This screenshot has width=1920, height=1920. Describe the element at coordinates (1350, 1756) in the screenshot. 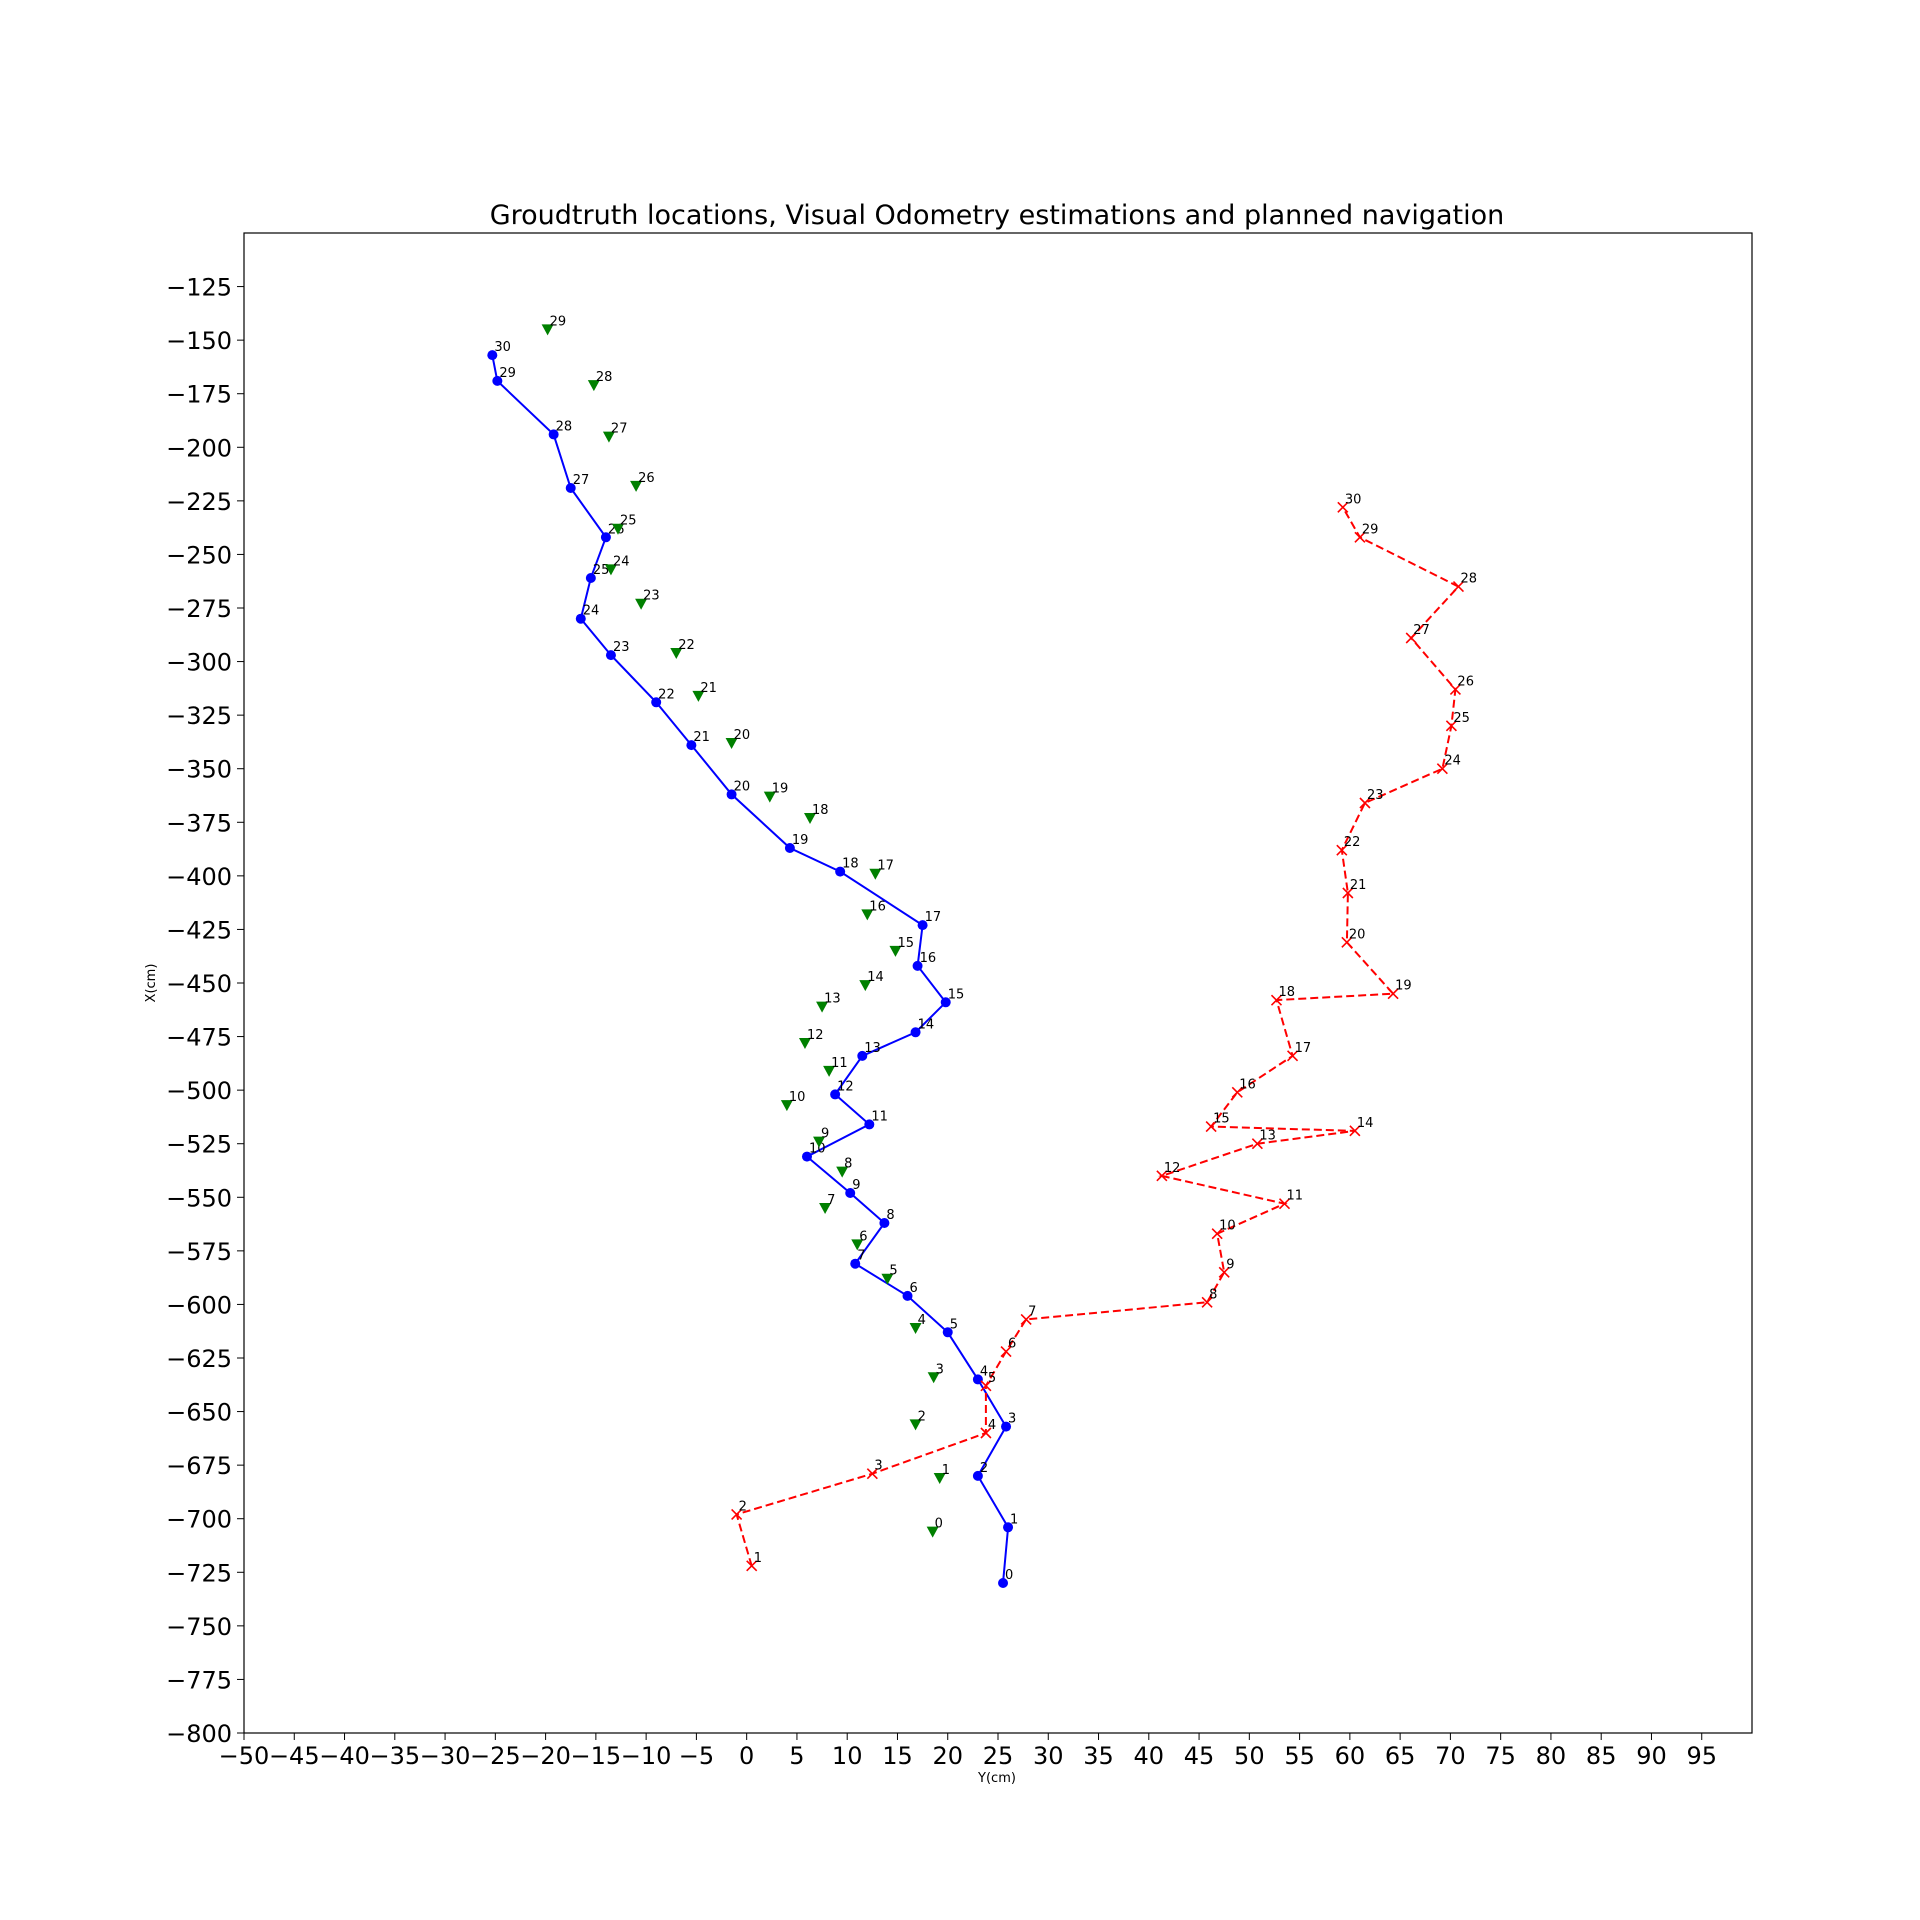

I see `x-tick-label: 60` at that location.